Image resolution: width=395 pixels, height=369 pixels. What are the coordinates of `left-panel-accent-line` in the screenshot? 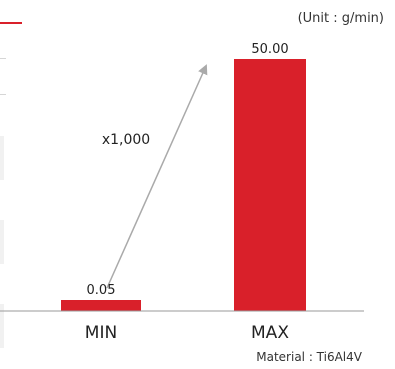 It's located at (11, 23).